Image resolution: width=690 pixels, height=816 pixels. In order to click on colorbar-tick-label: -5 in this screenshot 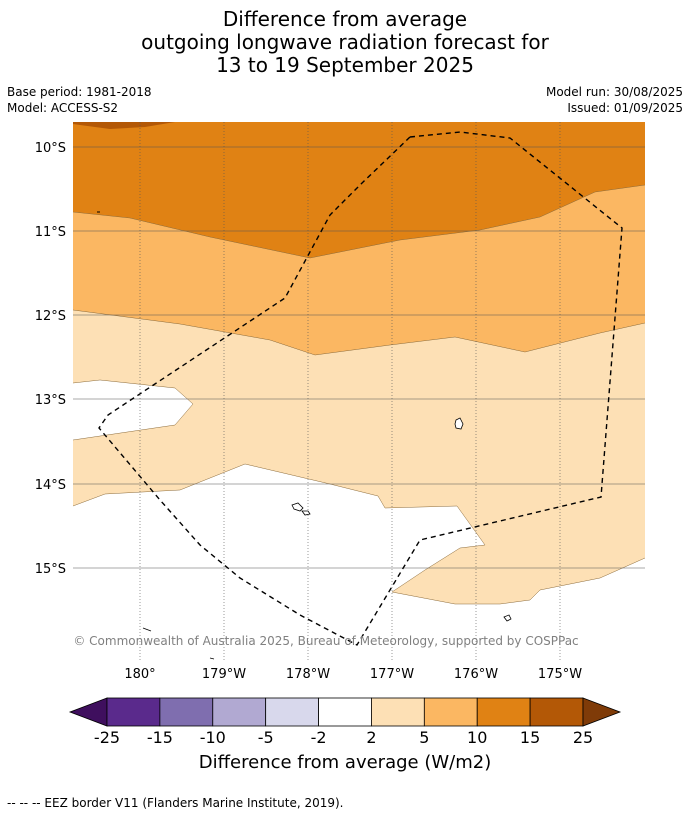, I will do `click(266, 737)`.